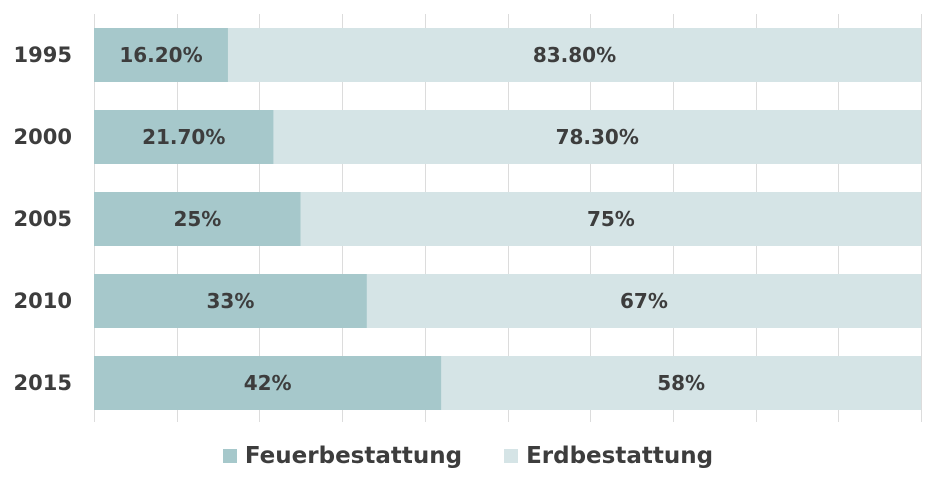 This screenshot has height=483, width=936. I want to click on data-label-erdbestattung-2015: 58%, so click(681, 383).